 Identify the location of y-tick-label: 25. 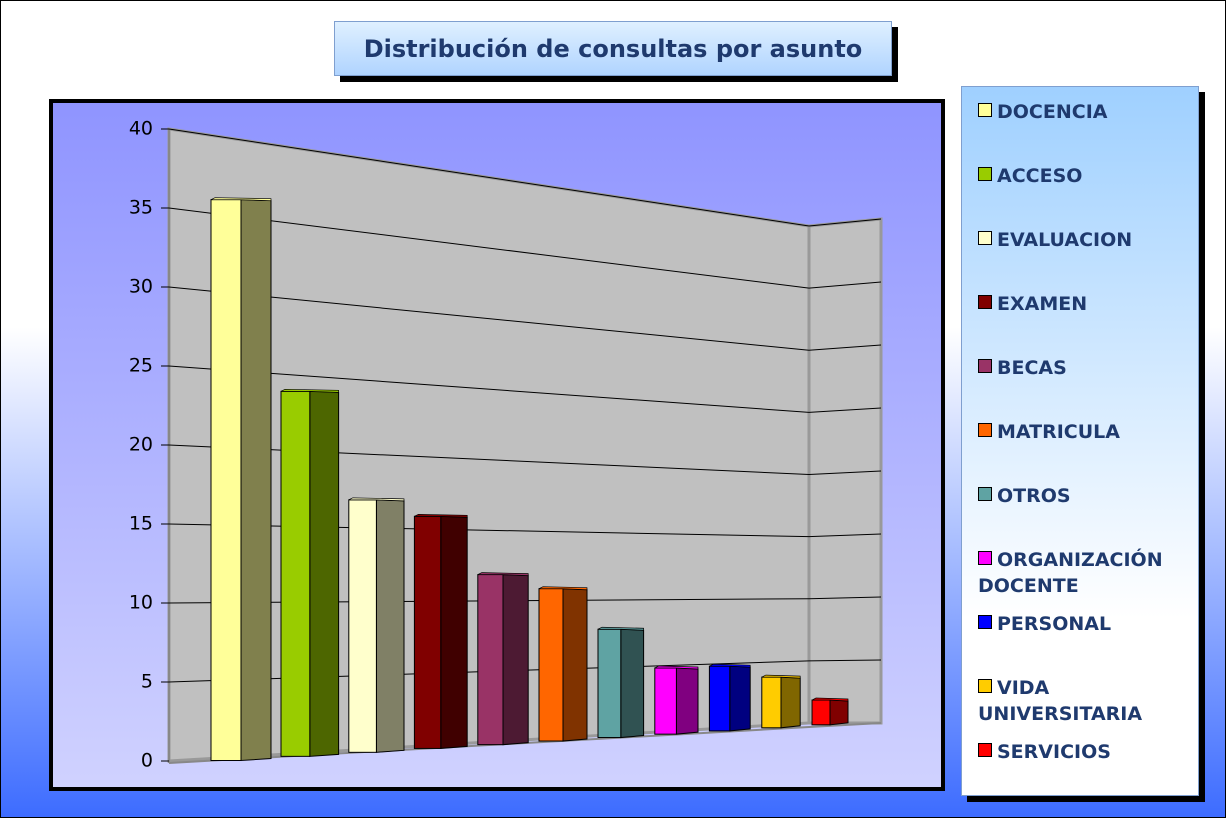
(141, 366).